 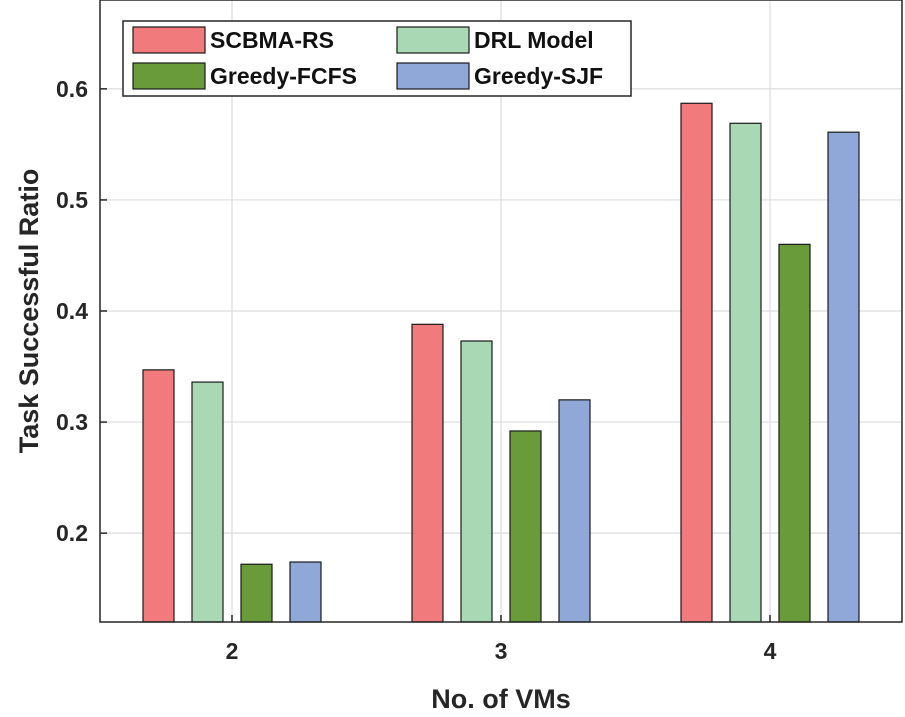 I want to click on x-axis-title: No. of VMs, so click(x=501, y=699).